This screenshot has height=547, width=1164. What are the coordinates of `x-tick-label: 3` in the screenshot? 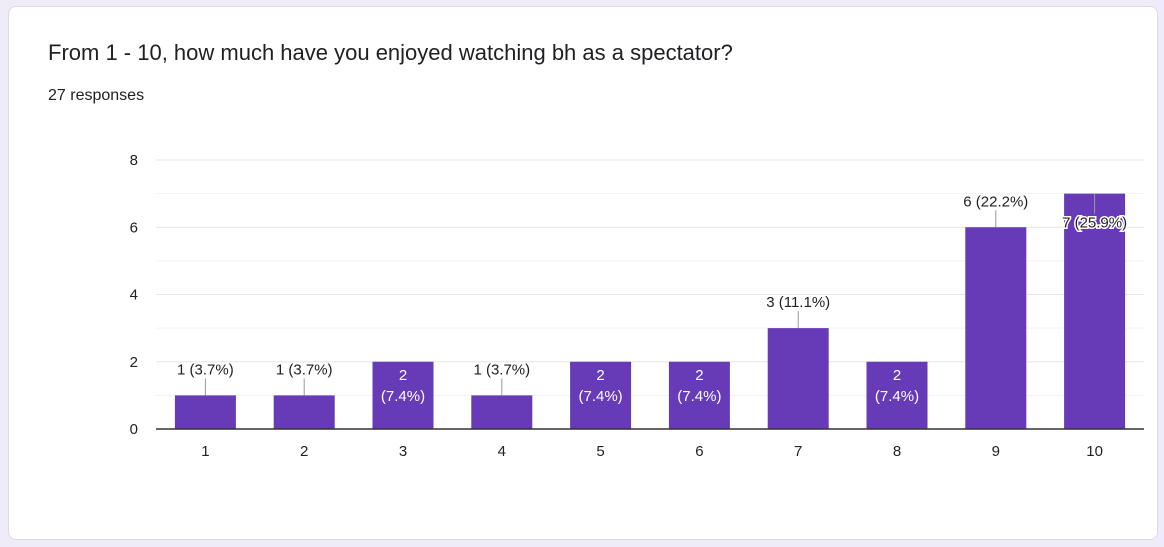 It's located at (403, 451).